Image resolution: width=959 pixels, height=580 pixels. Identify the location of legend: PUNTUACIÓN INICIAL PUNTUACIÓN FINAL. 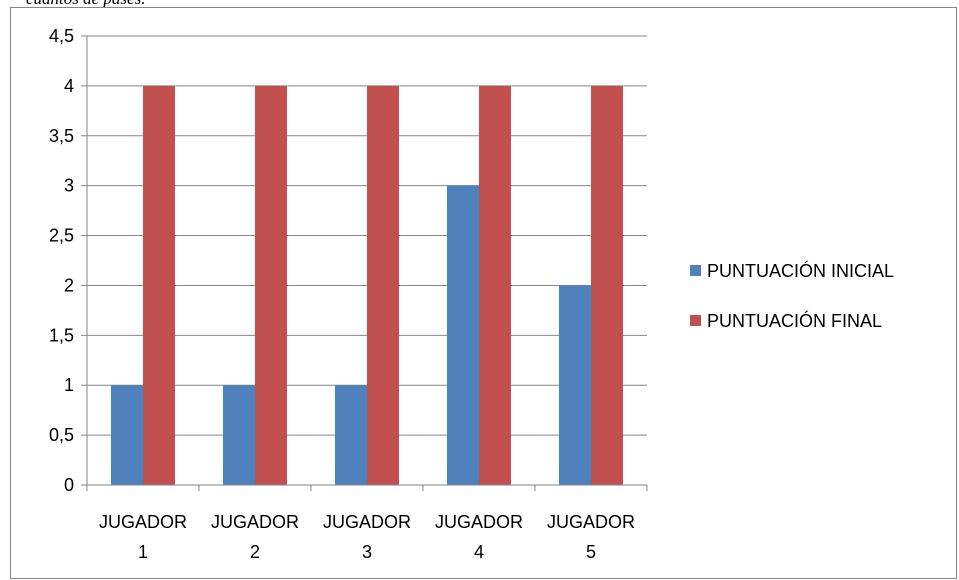
(792, 295).